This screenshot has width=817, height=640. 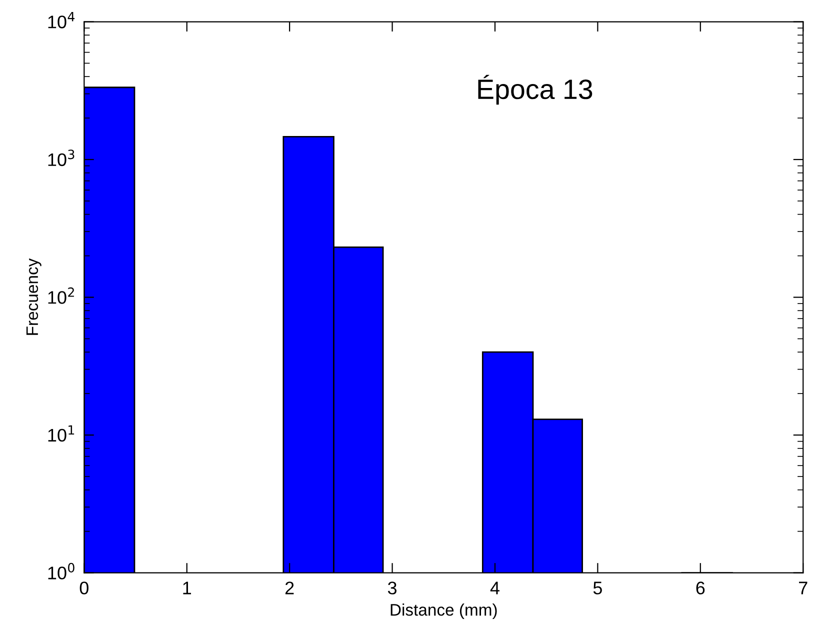 What do you see at coordinates (61, 158) in the screenshot?
I see `y-tick-label: 10$^{3}$` at bounding box center [61, 158].